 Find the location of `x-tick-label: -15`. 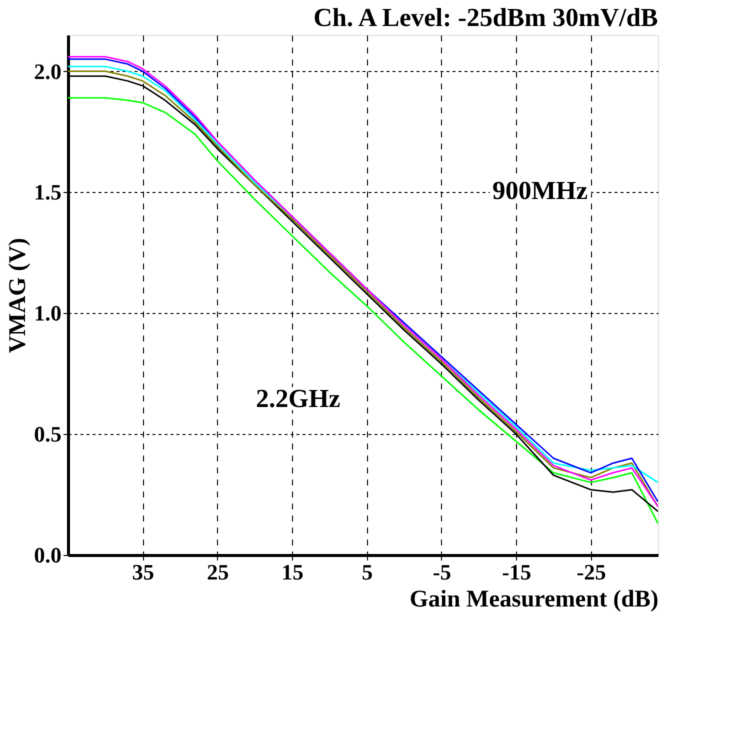

x-tick-label: -15 is located at coordinates (517, 572).